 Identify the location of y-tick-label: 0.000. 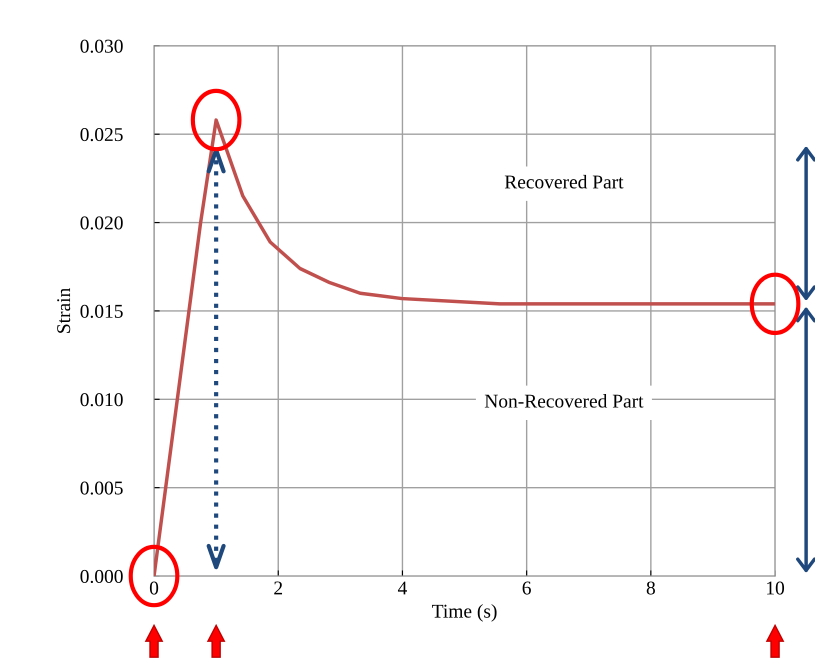
(101, 577).